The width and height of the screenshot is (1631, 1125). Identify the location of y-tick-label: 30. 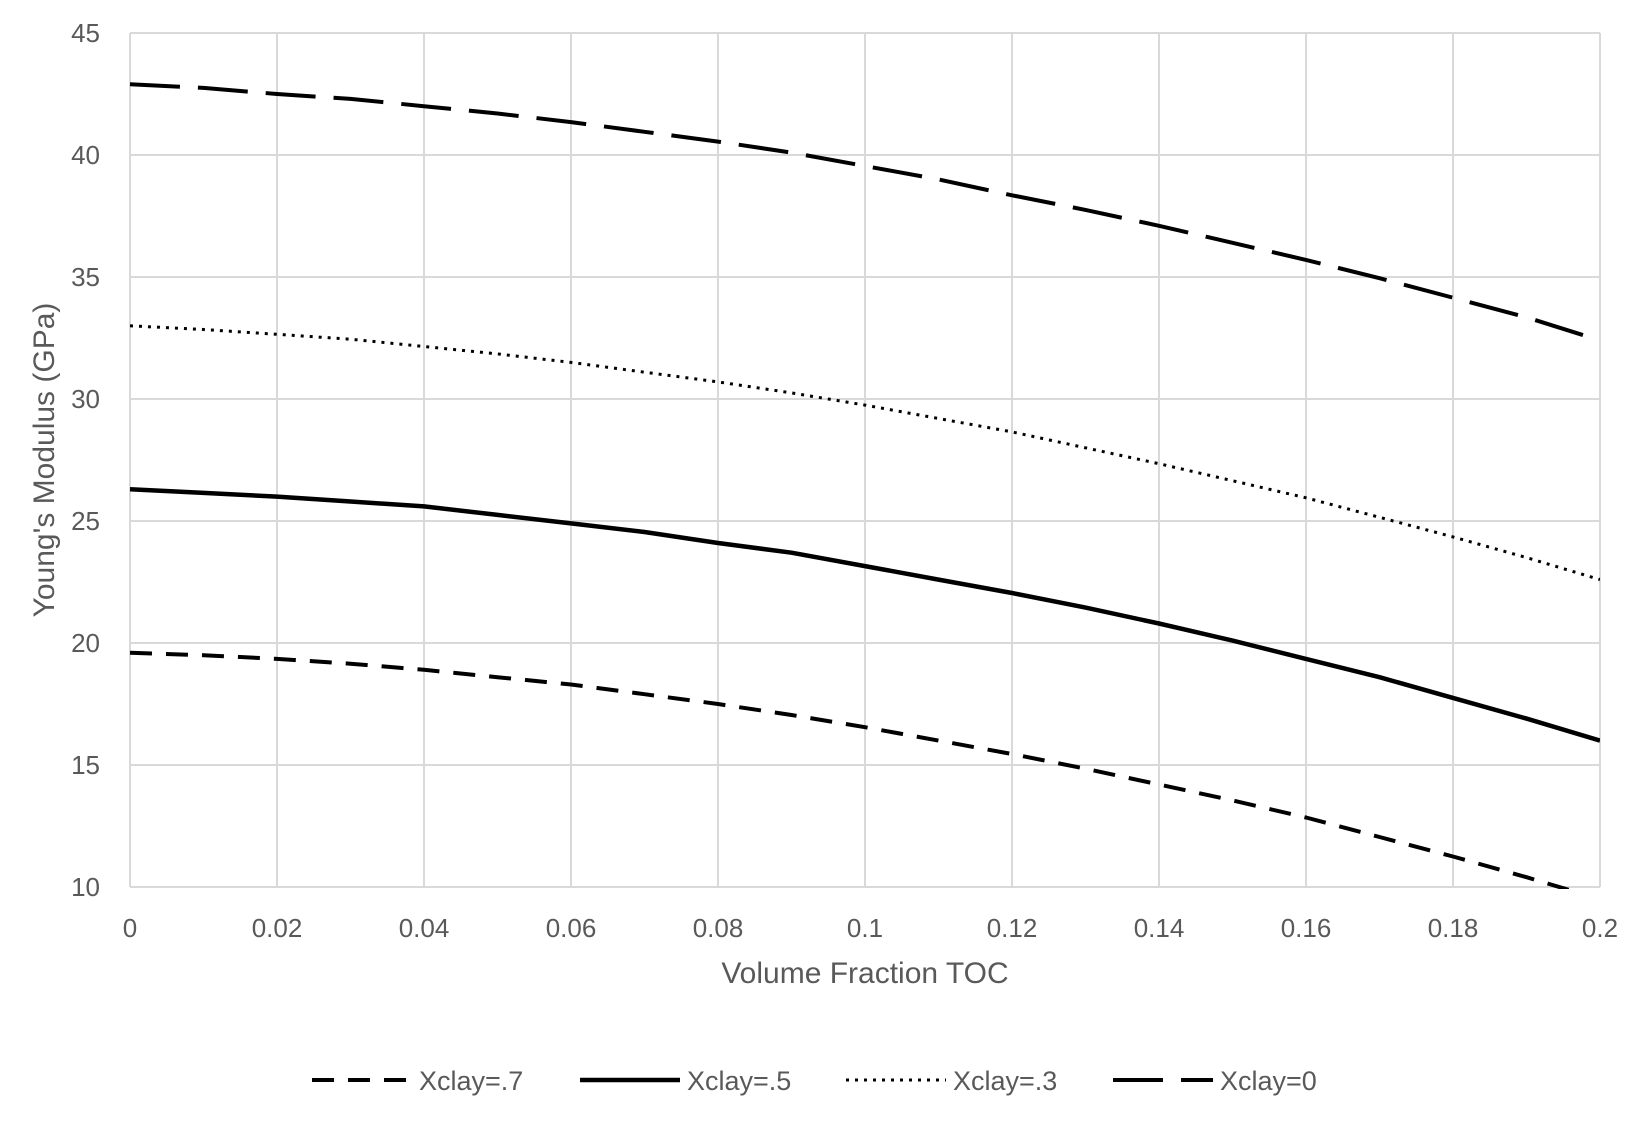
(85, 399).